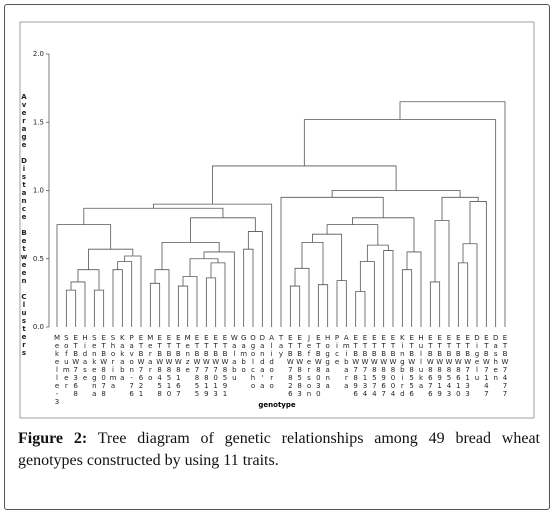  I want to click on leaf-label: ETBW7134, so click(365, 366).